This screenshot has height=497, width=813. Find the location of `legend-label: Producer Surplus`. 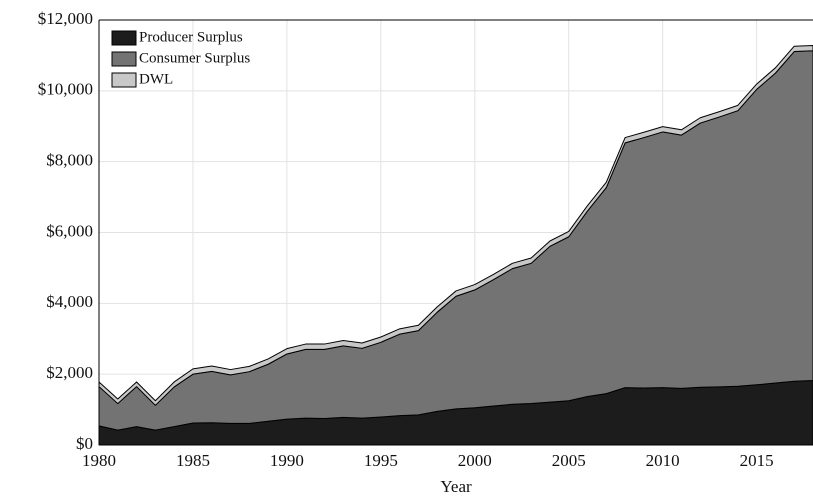

legend-label: Producer Surplus is located at coordinates (191, 37).